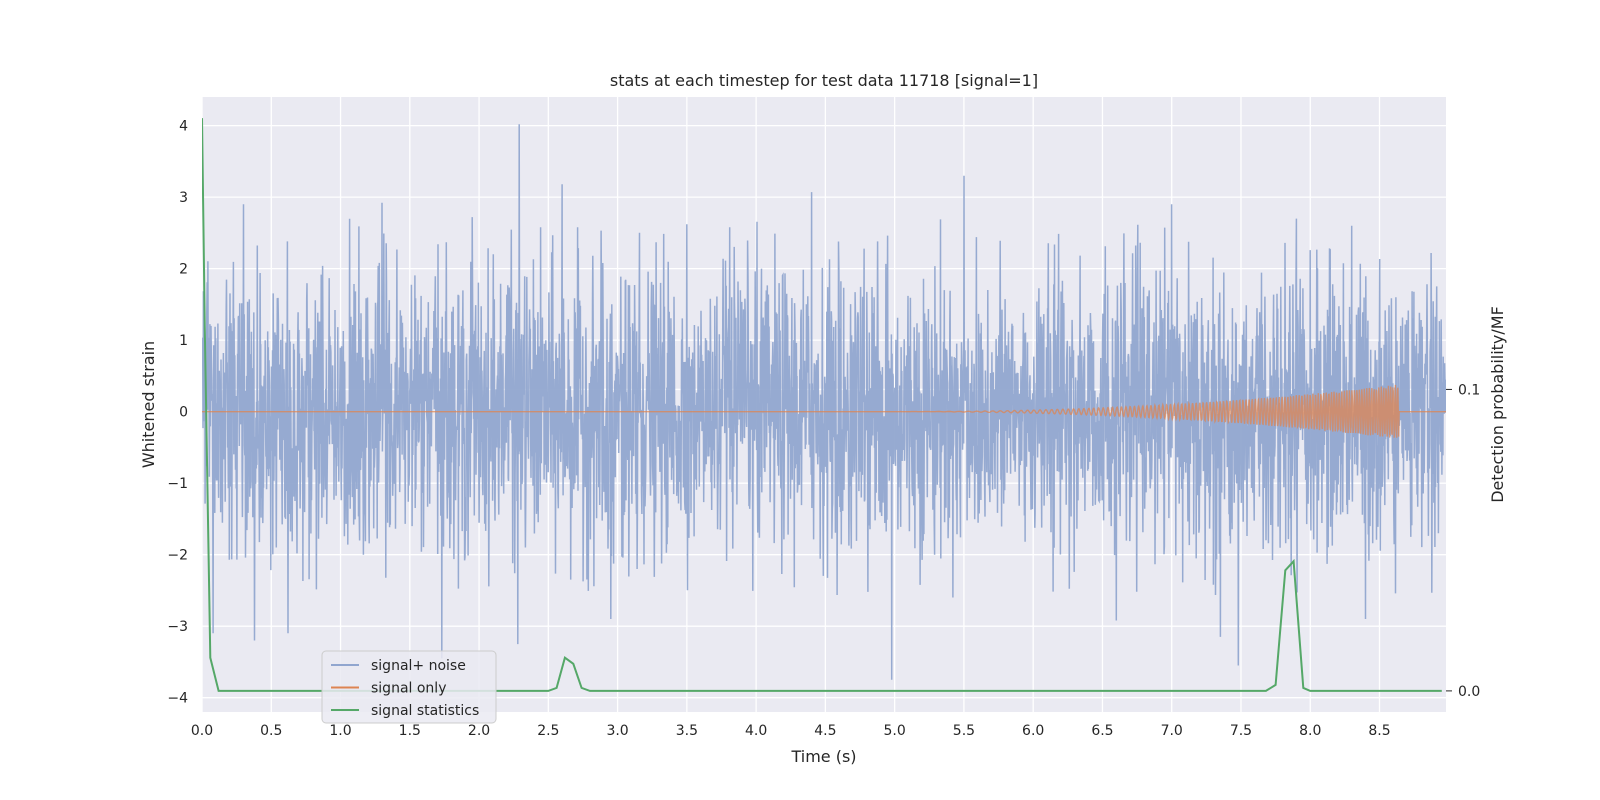 The height and width of the screenshot is (800, 1600). What do you see at coordinates (1102, 731) in the screenshot?
I see `x-tick-label: 6.5` at bounding box center [1102, 731].